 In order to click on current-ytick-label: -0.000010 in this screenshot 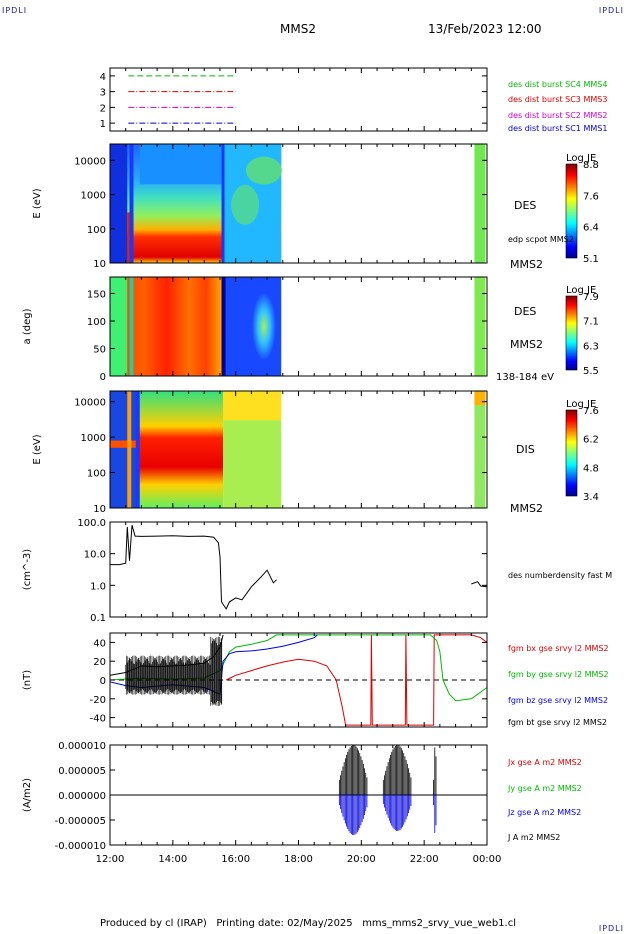, I will do `click(80, 846)`.